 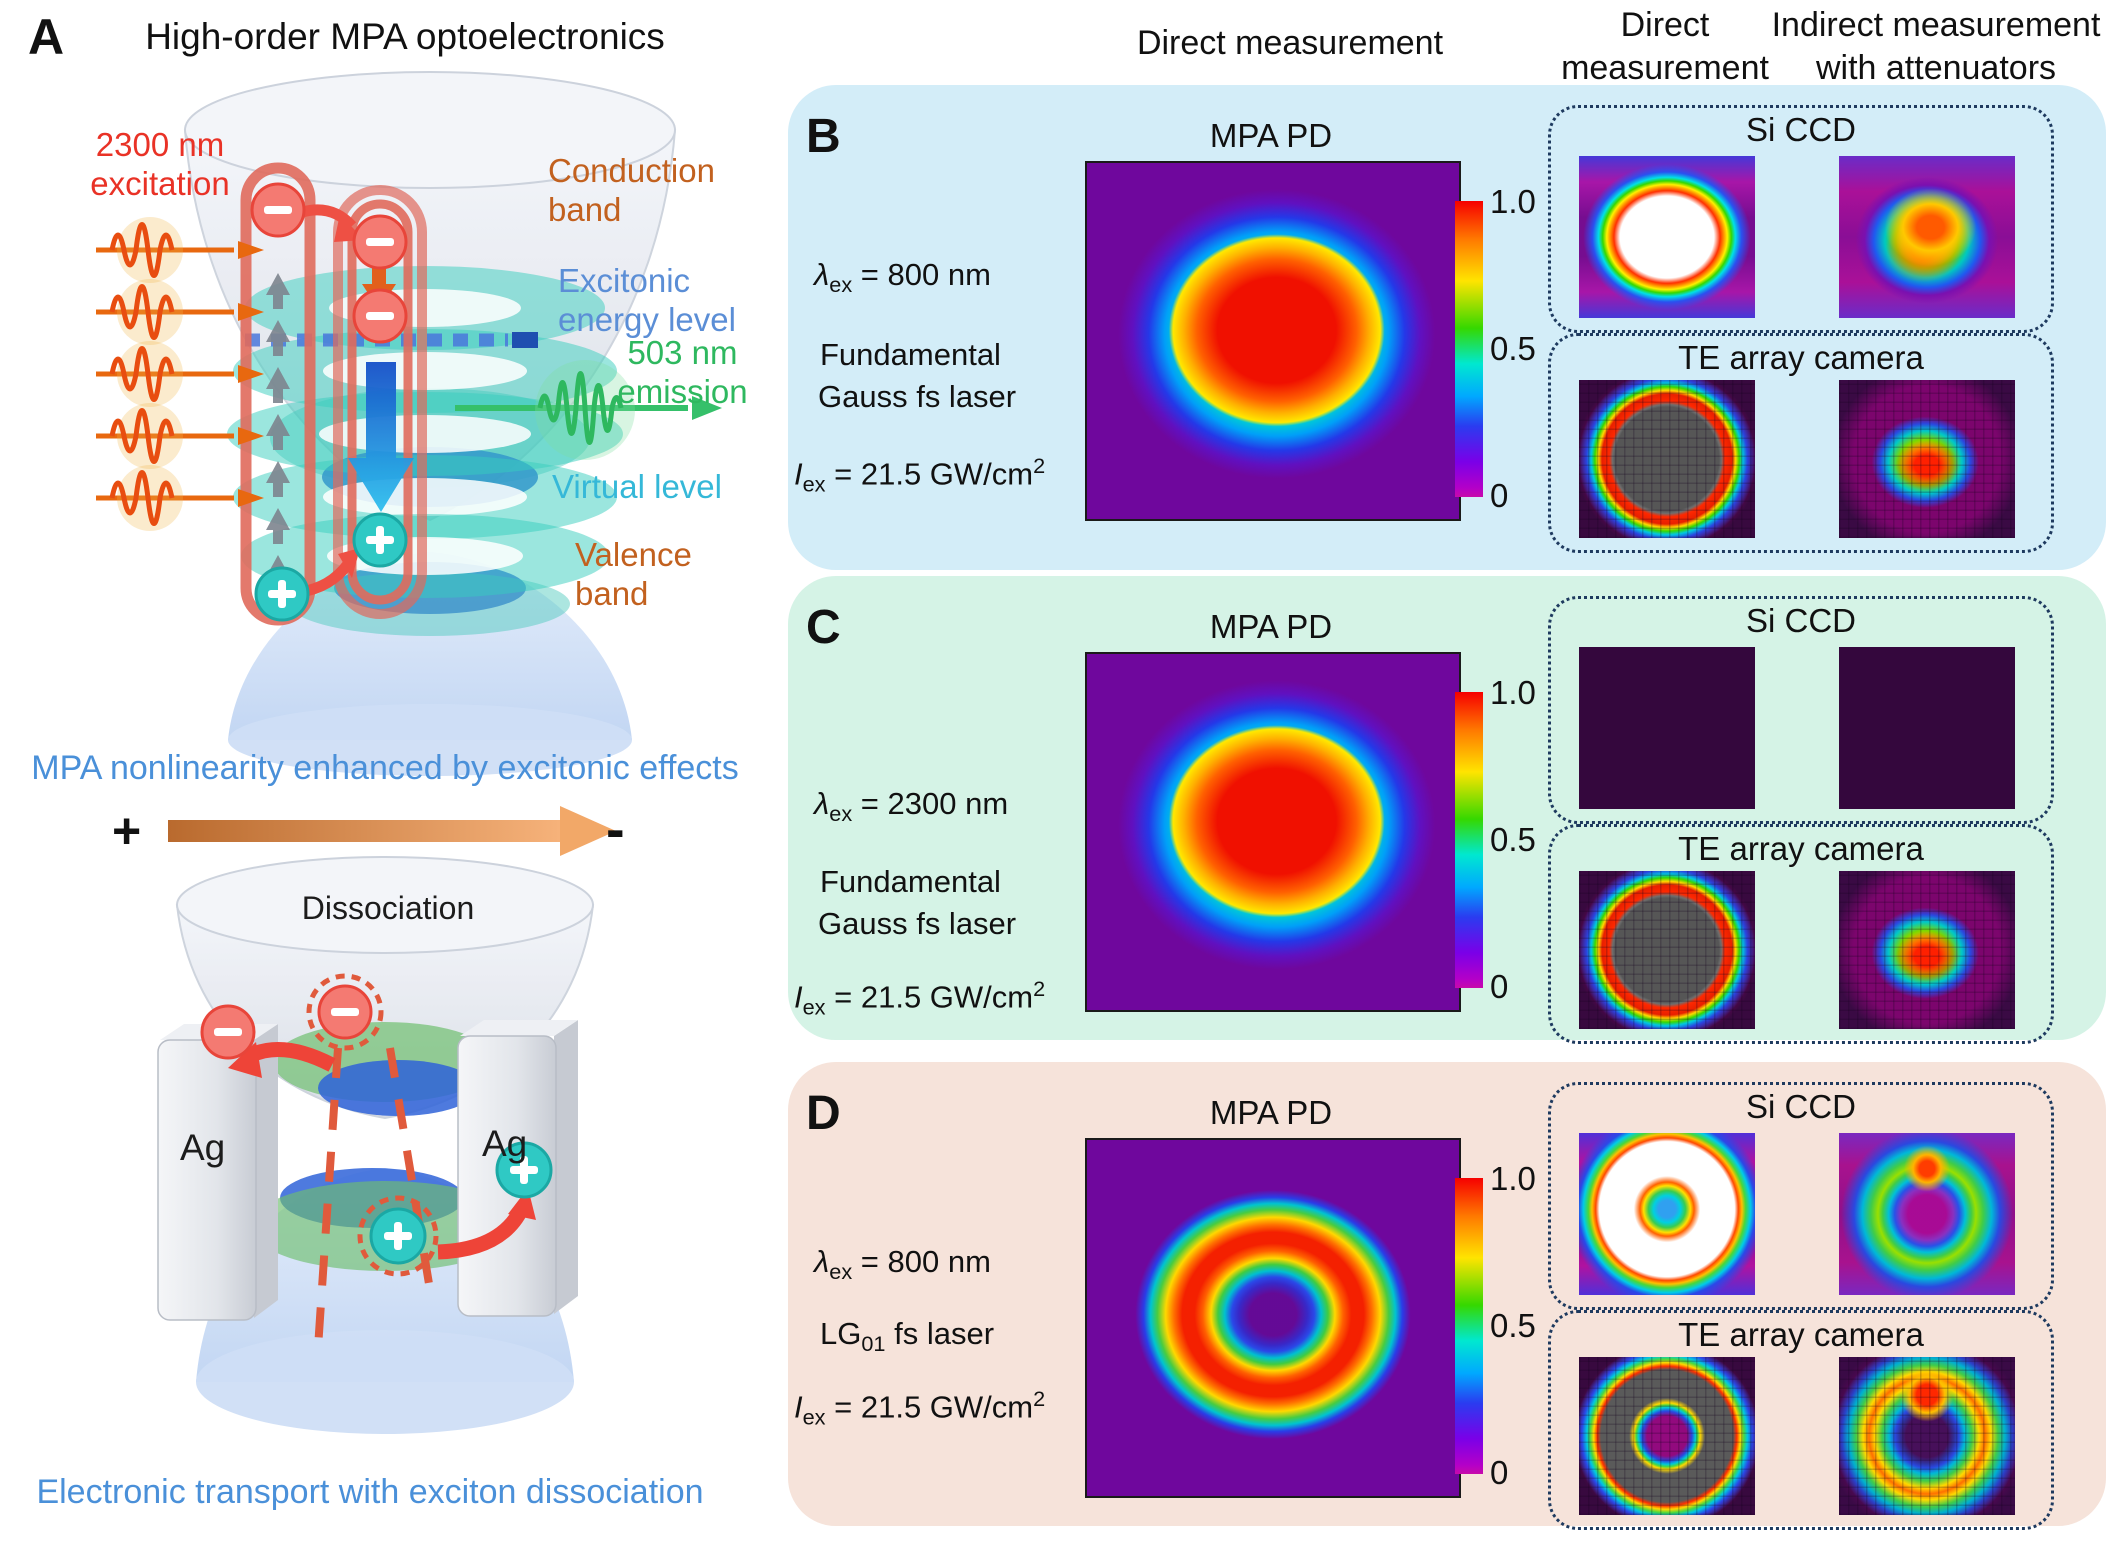 I want to click on header-direct-measurement: Direct measurement, so click(x=1290, y=43).